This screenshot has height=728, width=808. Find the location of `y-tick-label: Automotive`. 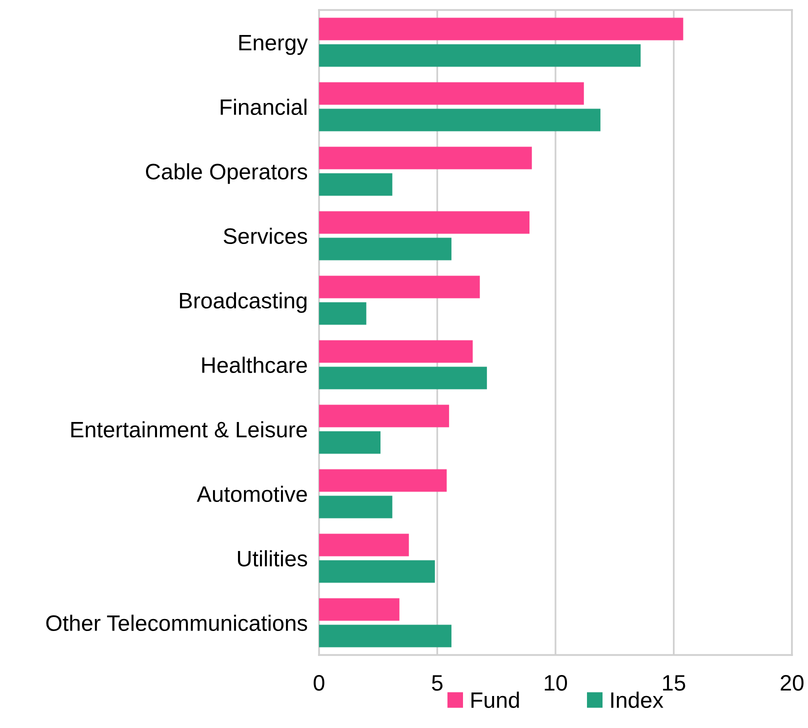

y-tick-label: Automotive is located at coordinates (251, 494).